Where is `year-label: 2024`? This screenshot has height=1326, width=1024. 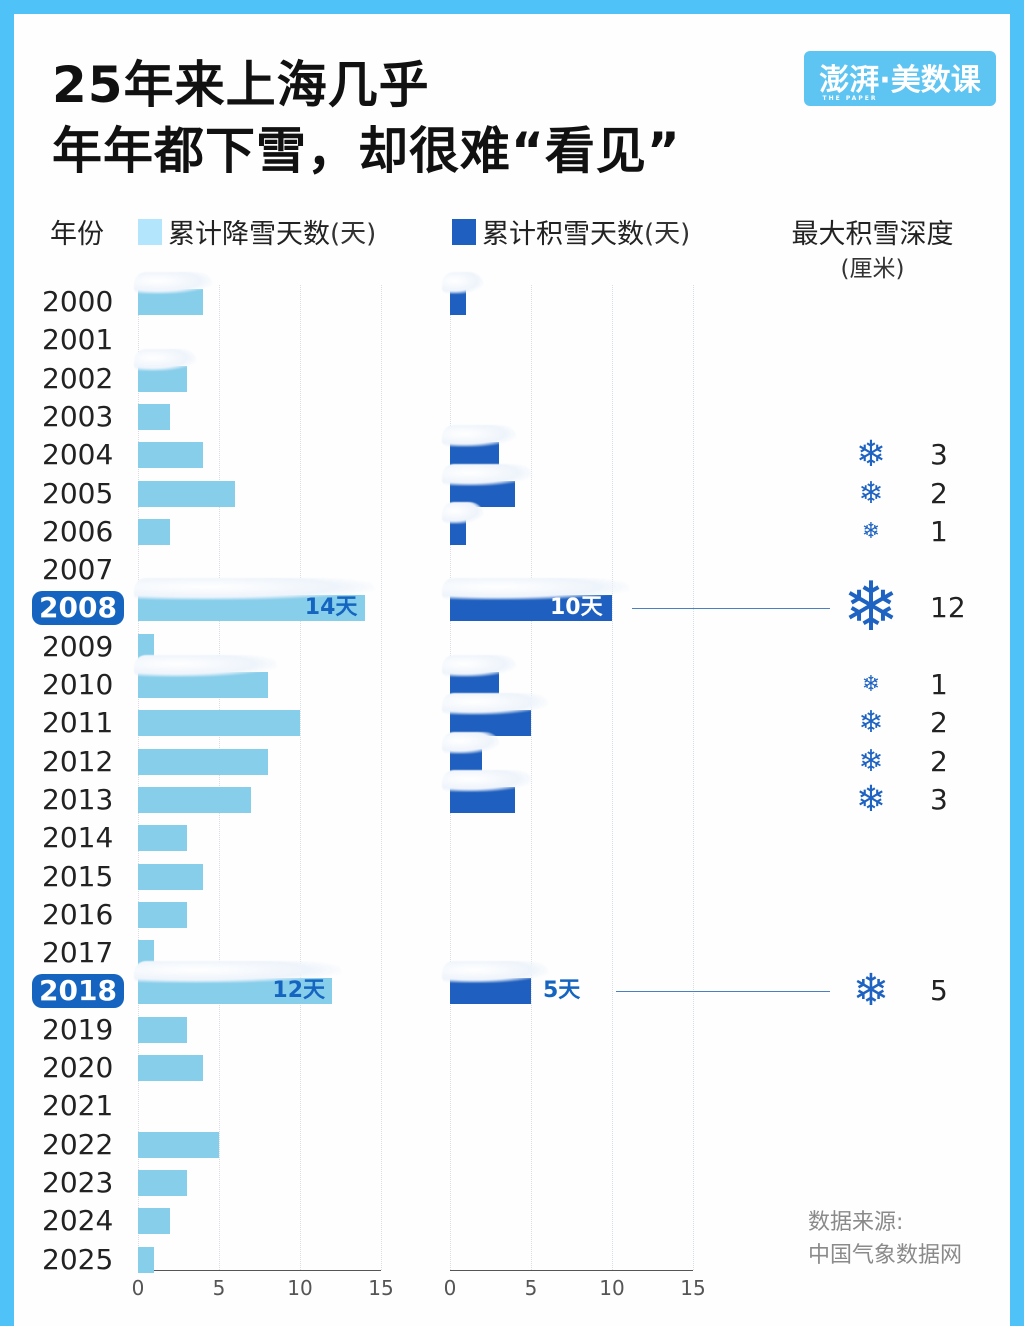 year-label: 2024 is located at coordinates (78, 1221).